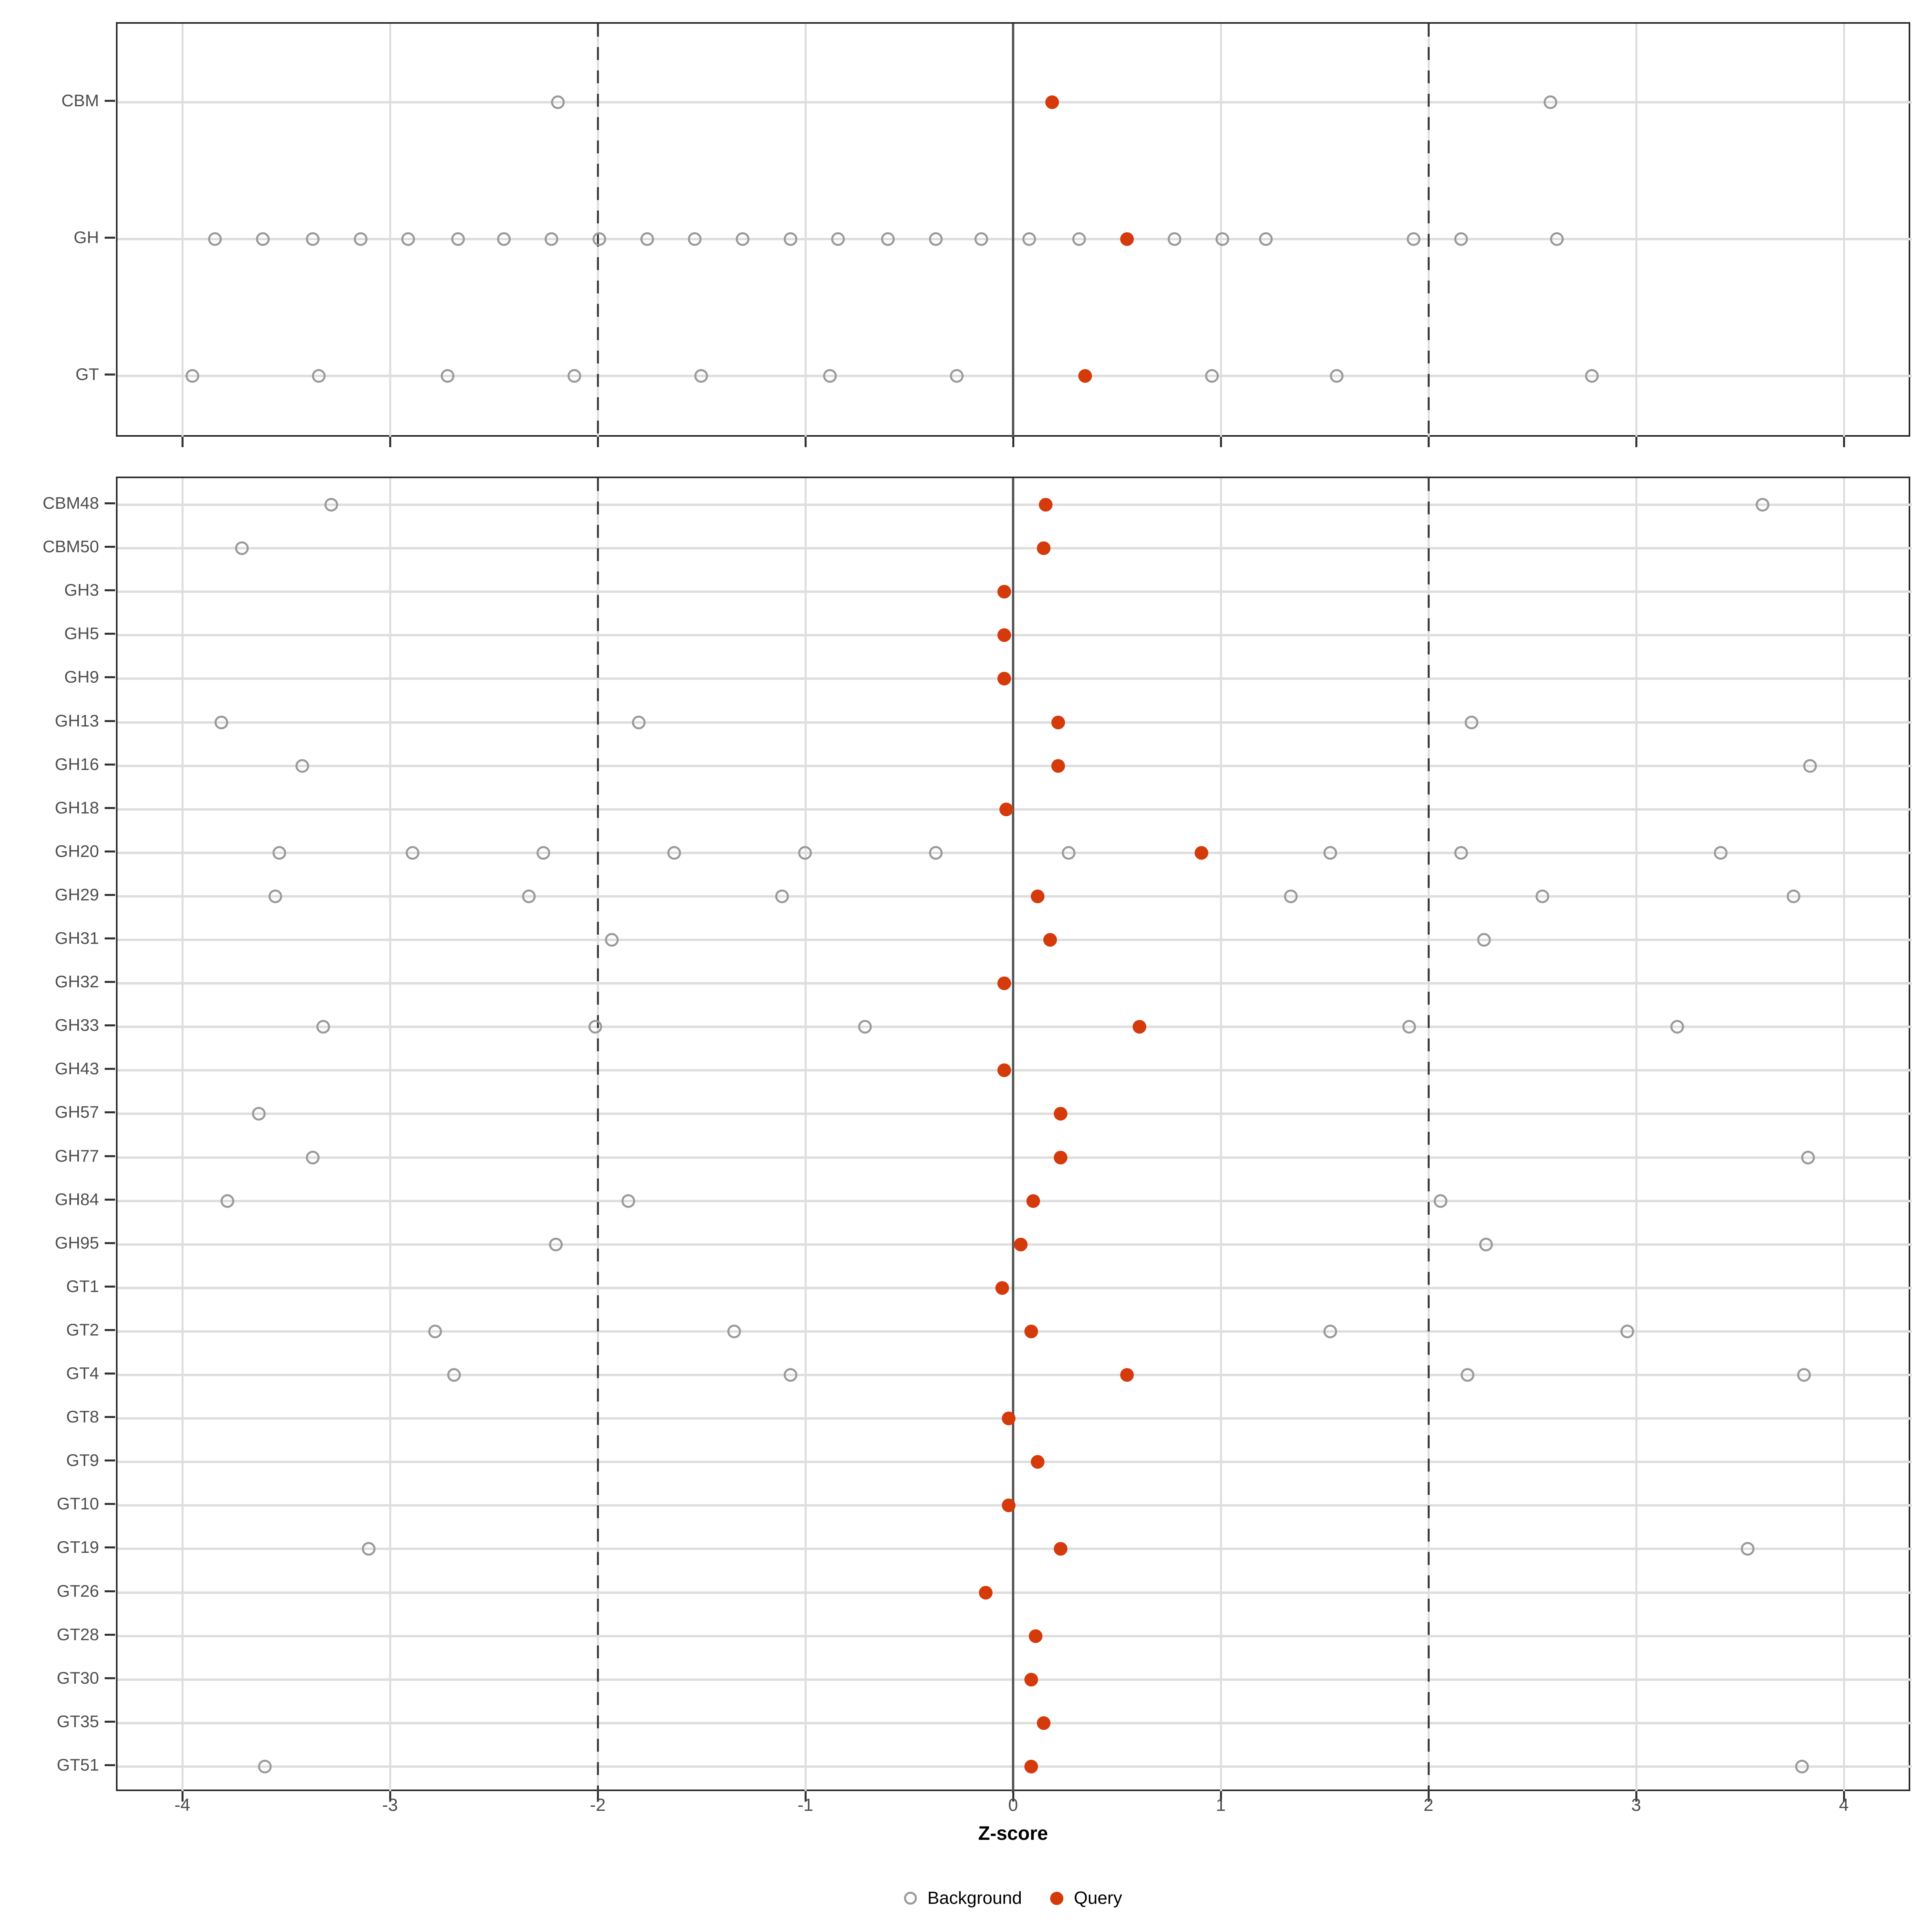 This screenshot has width=1932, height=1932. Describe the element at coordinates (77, 764) in the screenshot. I see `y-axis-label: GH16` at that location.